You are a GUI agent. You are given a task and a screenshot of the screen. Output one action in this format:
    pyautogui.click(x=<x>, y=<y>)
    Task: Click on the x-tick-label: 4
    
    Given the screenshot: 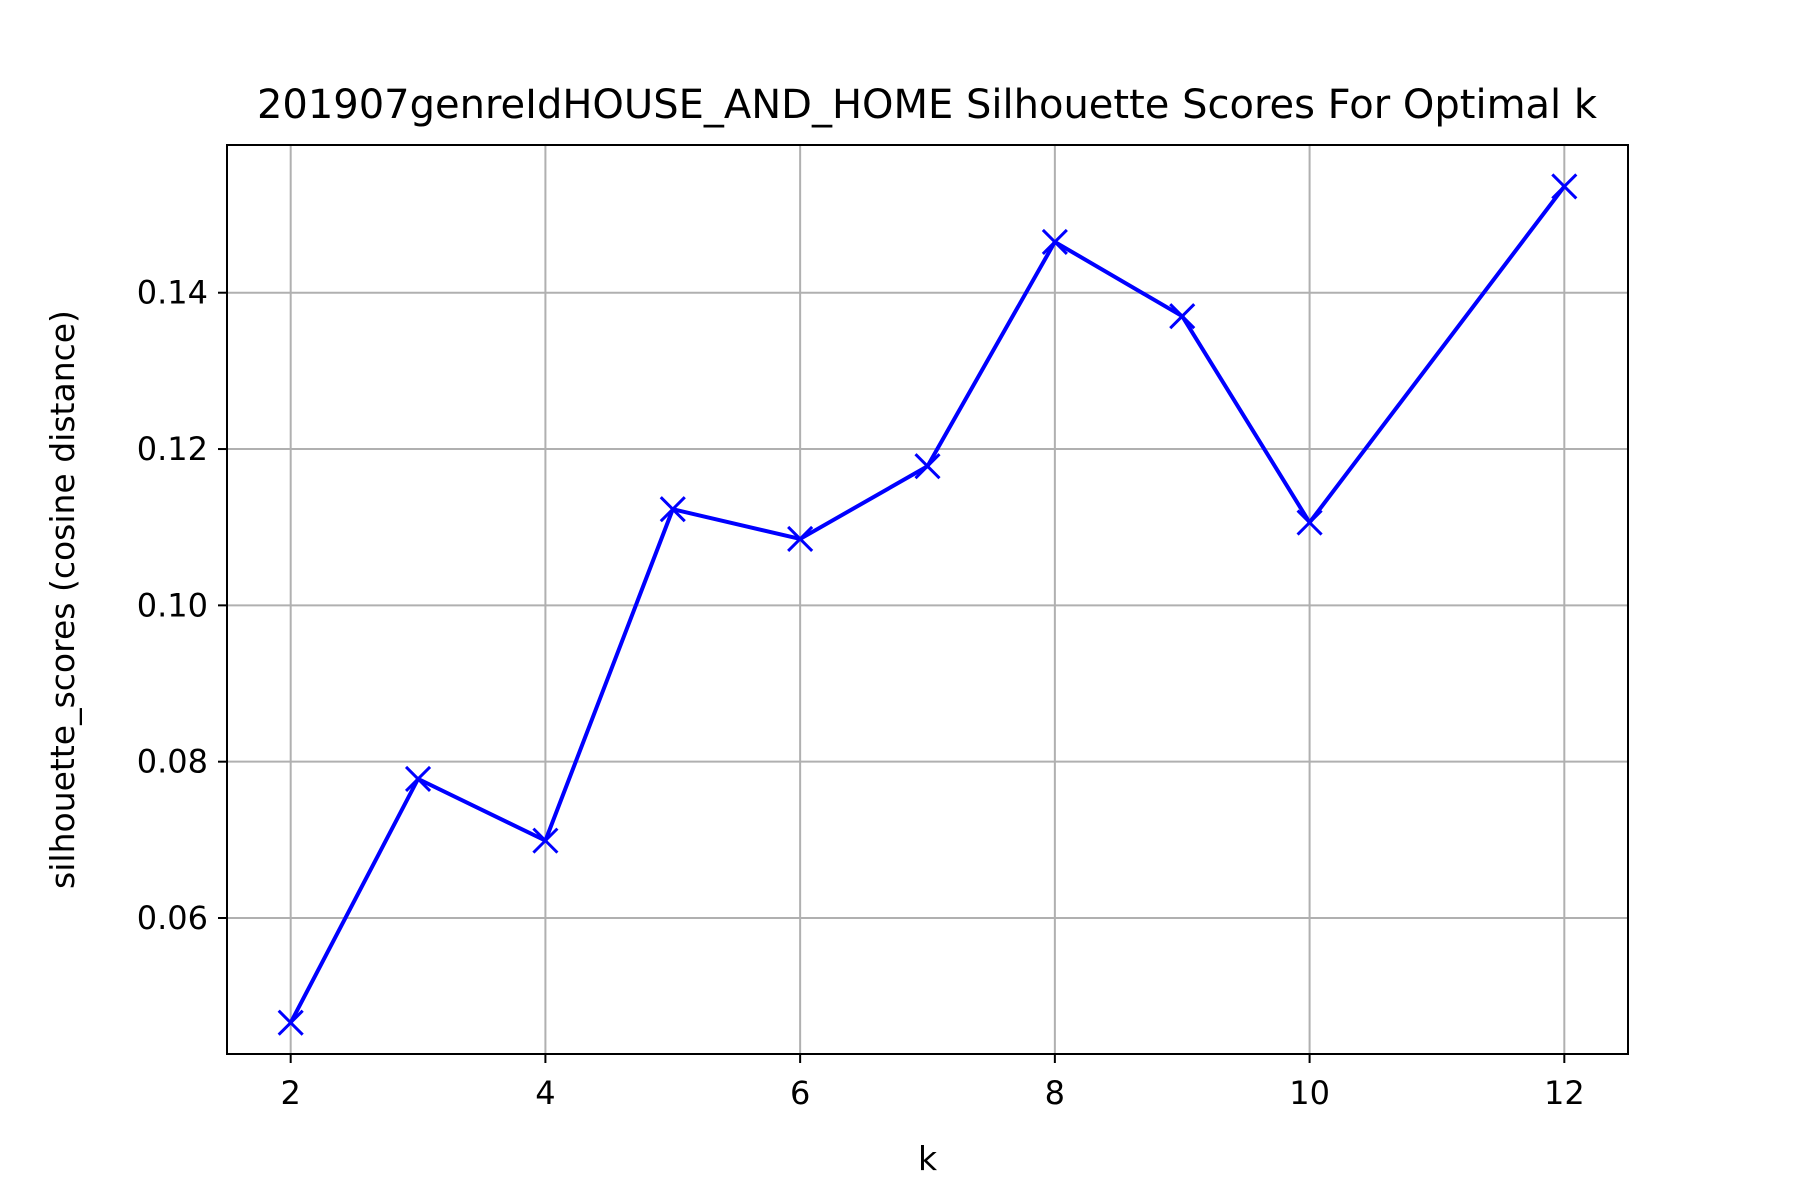 What is the action you would take?
    pyautogui.click(x=545, y=1093)
    